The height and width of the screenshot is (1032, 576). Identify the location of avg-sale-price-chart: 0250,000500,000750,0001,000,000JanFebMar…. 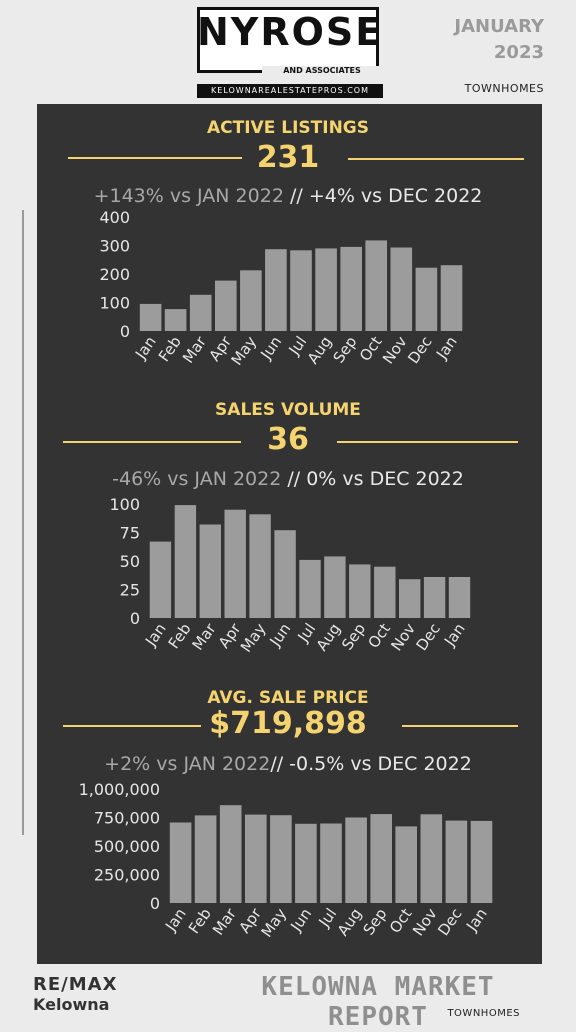
(286, 860).